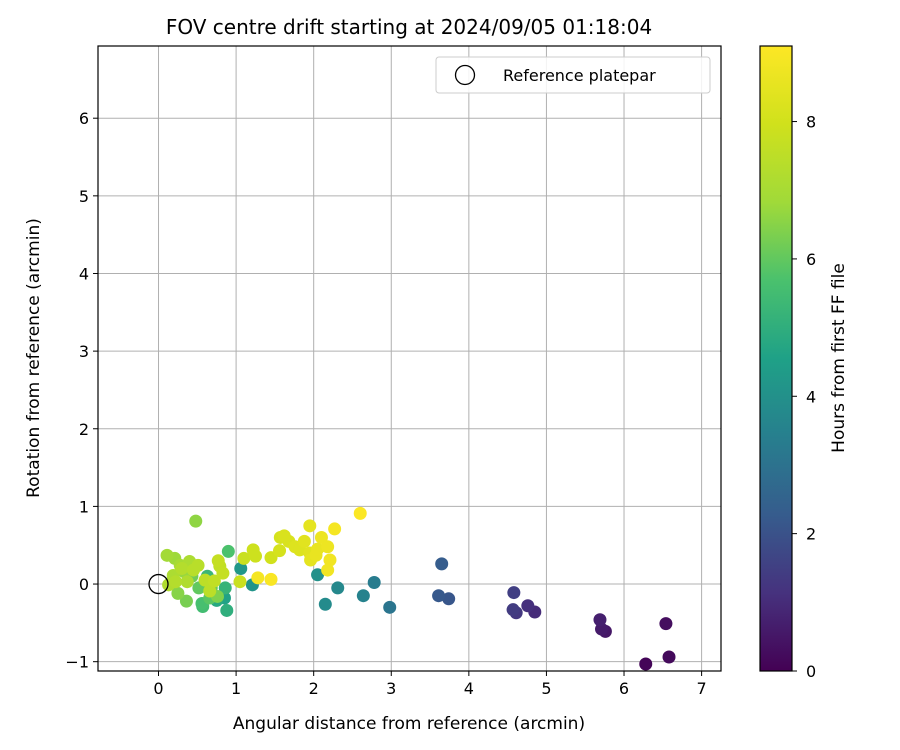 The image size is (900, 750). Describe the element at coordinates (702, 688) in the screenshot. I see `x-tick-label: 7` at that location.